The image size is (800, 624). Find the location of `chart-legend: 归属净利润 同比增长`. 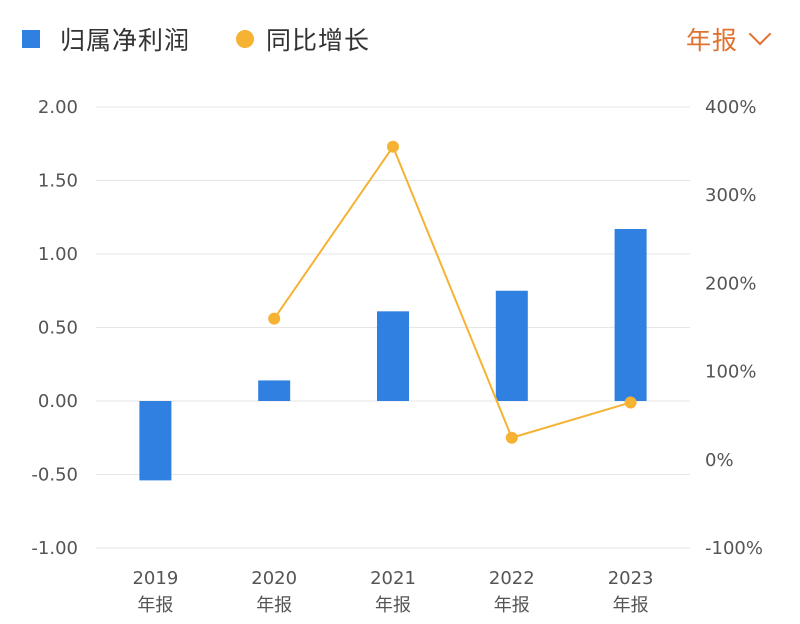

chart-legend: 归属净利润 同比增长 is located at coordinates (219, 39).